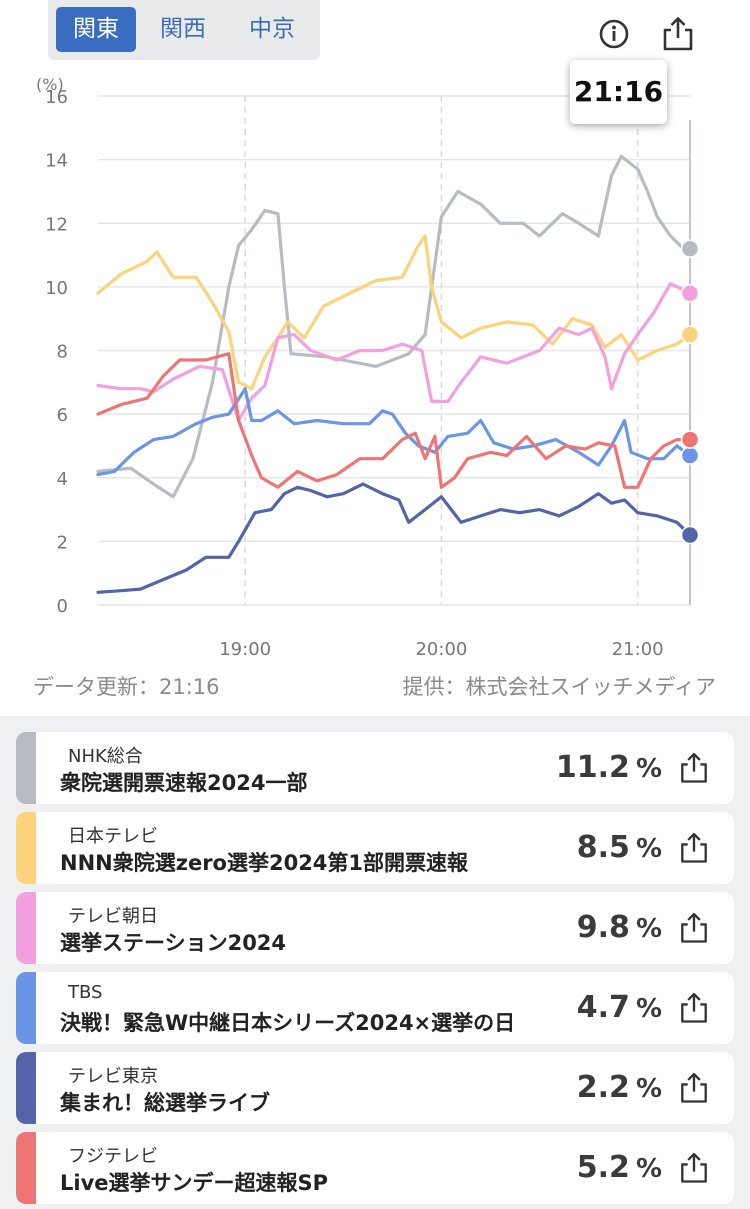  I want to click on tab-kansai: 関西, so click(183, 29).